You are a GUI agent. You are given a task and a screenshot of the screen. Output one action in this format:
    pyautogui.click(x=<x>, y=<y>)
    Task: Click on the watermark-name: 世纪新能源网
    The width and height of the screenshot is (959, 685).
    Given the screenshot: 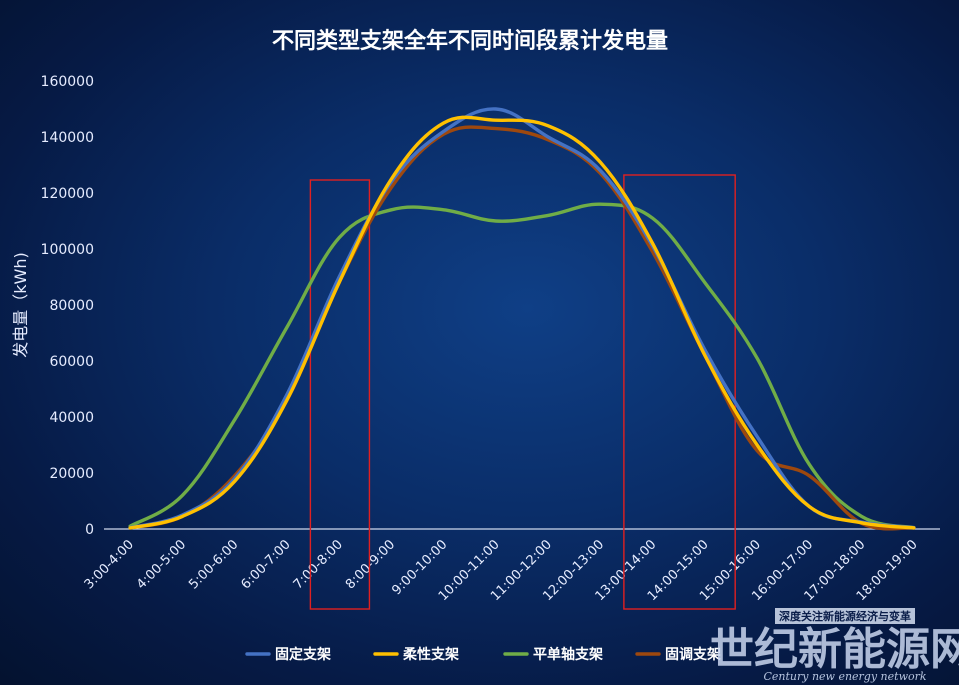 What is the action you would take?
    pyautogui.click(x=834, y=649)
    